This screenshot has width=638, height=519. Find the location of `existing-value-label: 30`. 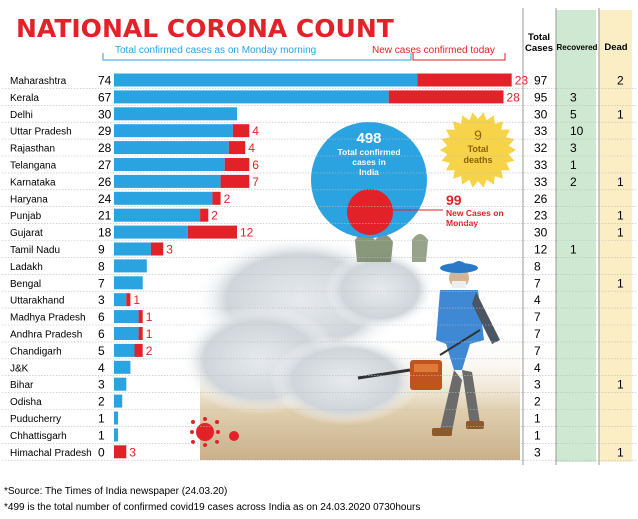

existing-value-label: 30 is located at coordinates (105, 114).